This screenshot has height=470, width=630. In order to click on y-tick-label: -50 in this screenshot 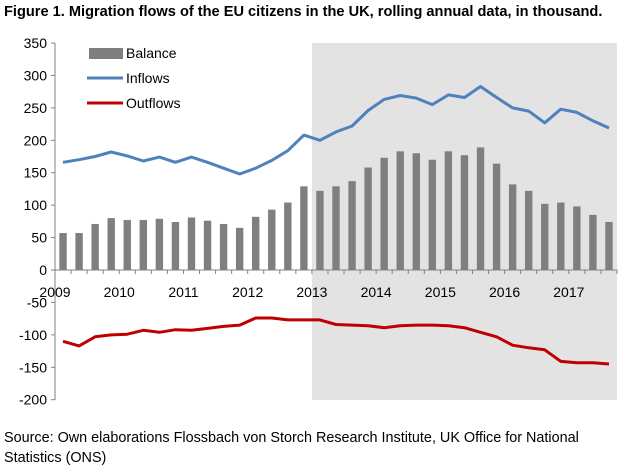, I will do `click(37, 302)`.